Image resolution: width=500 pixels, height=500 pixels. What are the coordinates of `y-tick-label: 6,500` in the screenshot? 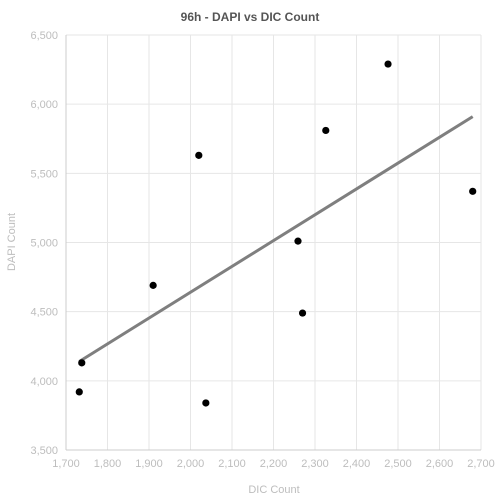 It's located at (44, 36).